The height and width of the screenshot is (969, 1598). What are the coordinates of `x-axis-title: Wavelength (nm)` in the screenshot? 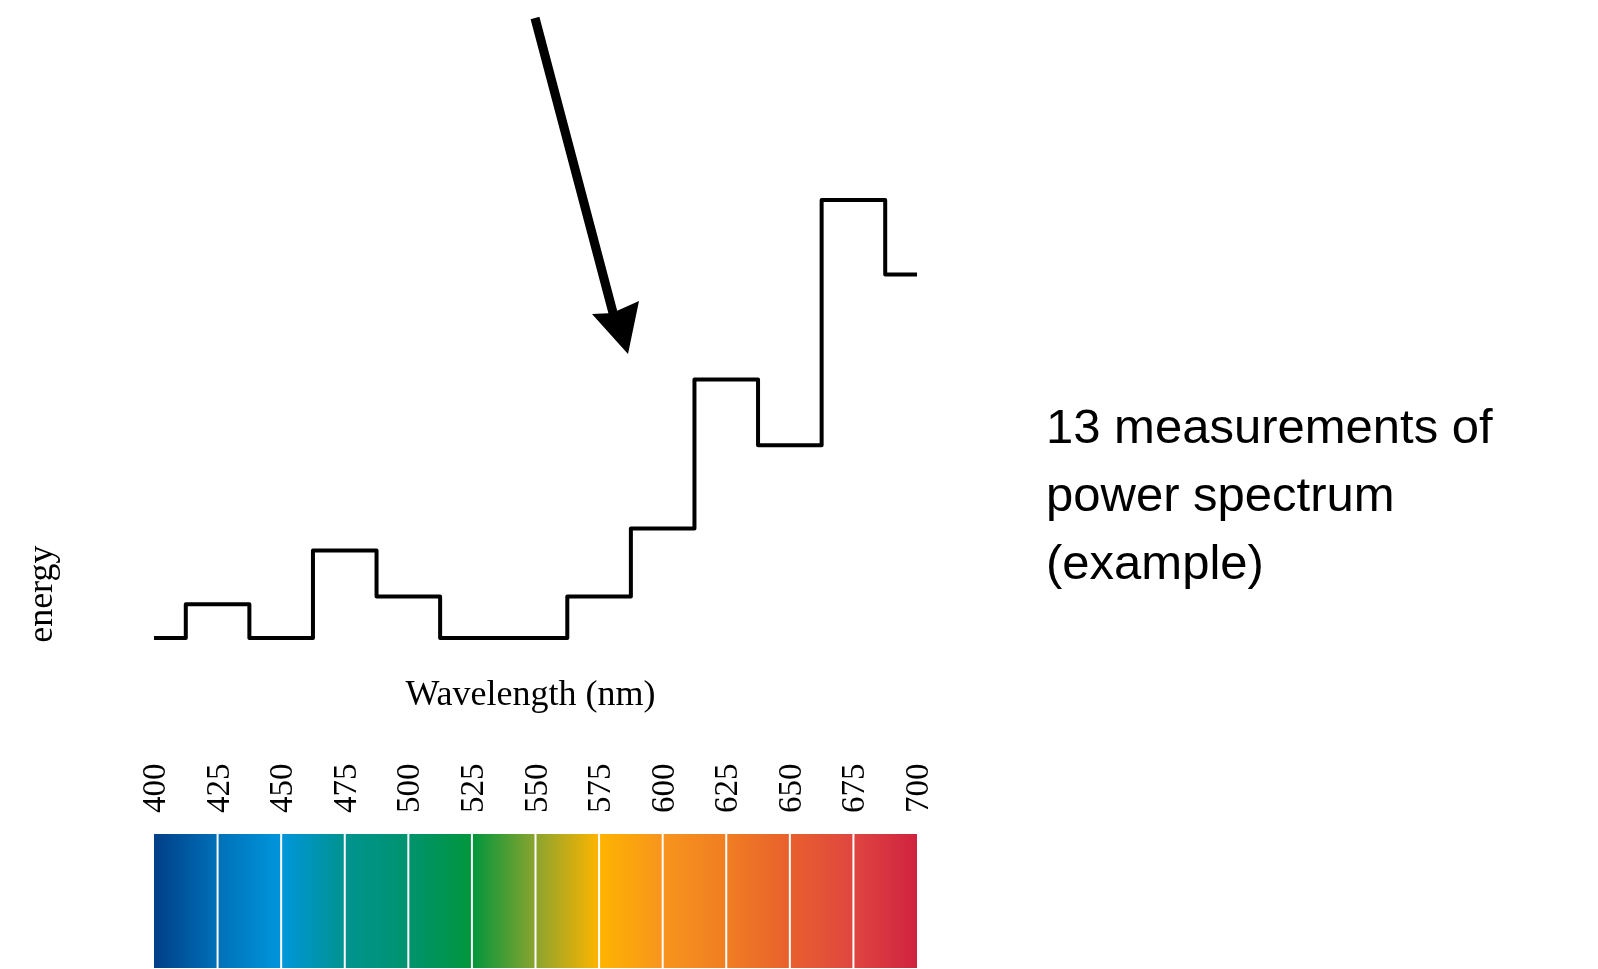 It's located at (530, 693).